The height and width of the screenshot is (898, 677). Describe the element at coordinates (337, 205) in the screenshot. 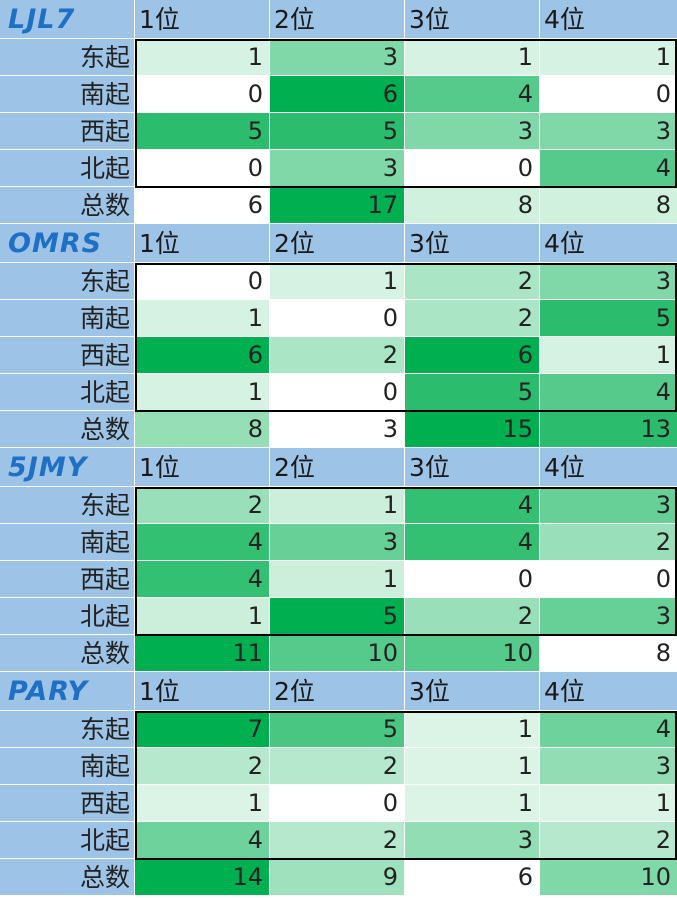

I see `total-cell: 17` at that location.